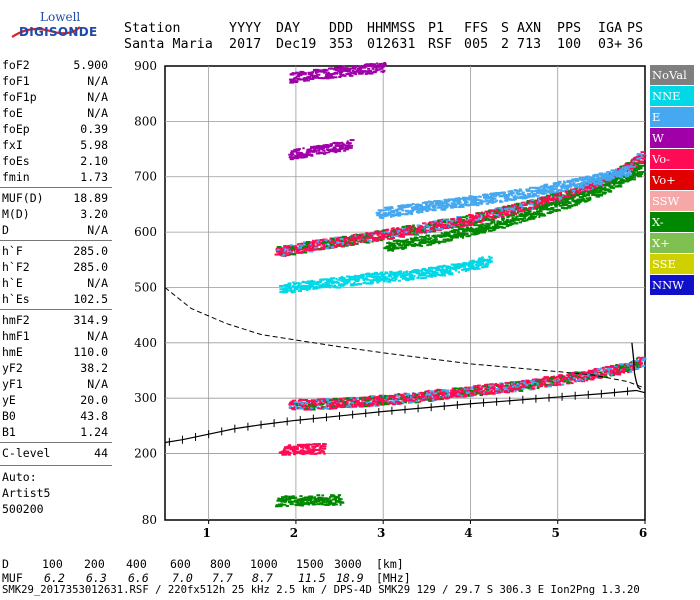 The height and width of the screenshot is (600, 700). I want to click on logo-swoosh-icon, so click(45, 32).